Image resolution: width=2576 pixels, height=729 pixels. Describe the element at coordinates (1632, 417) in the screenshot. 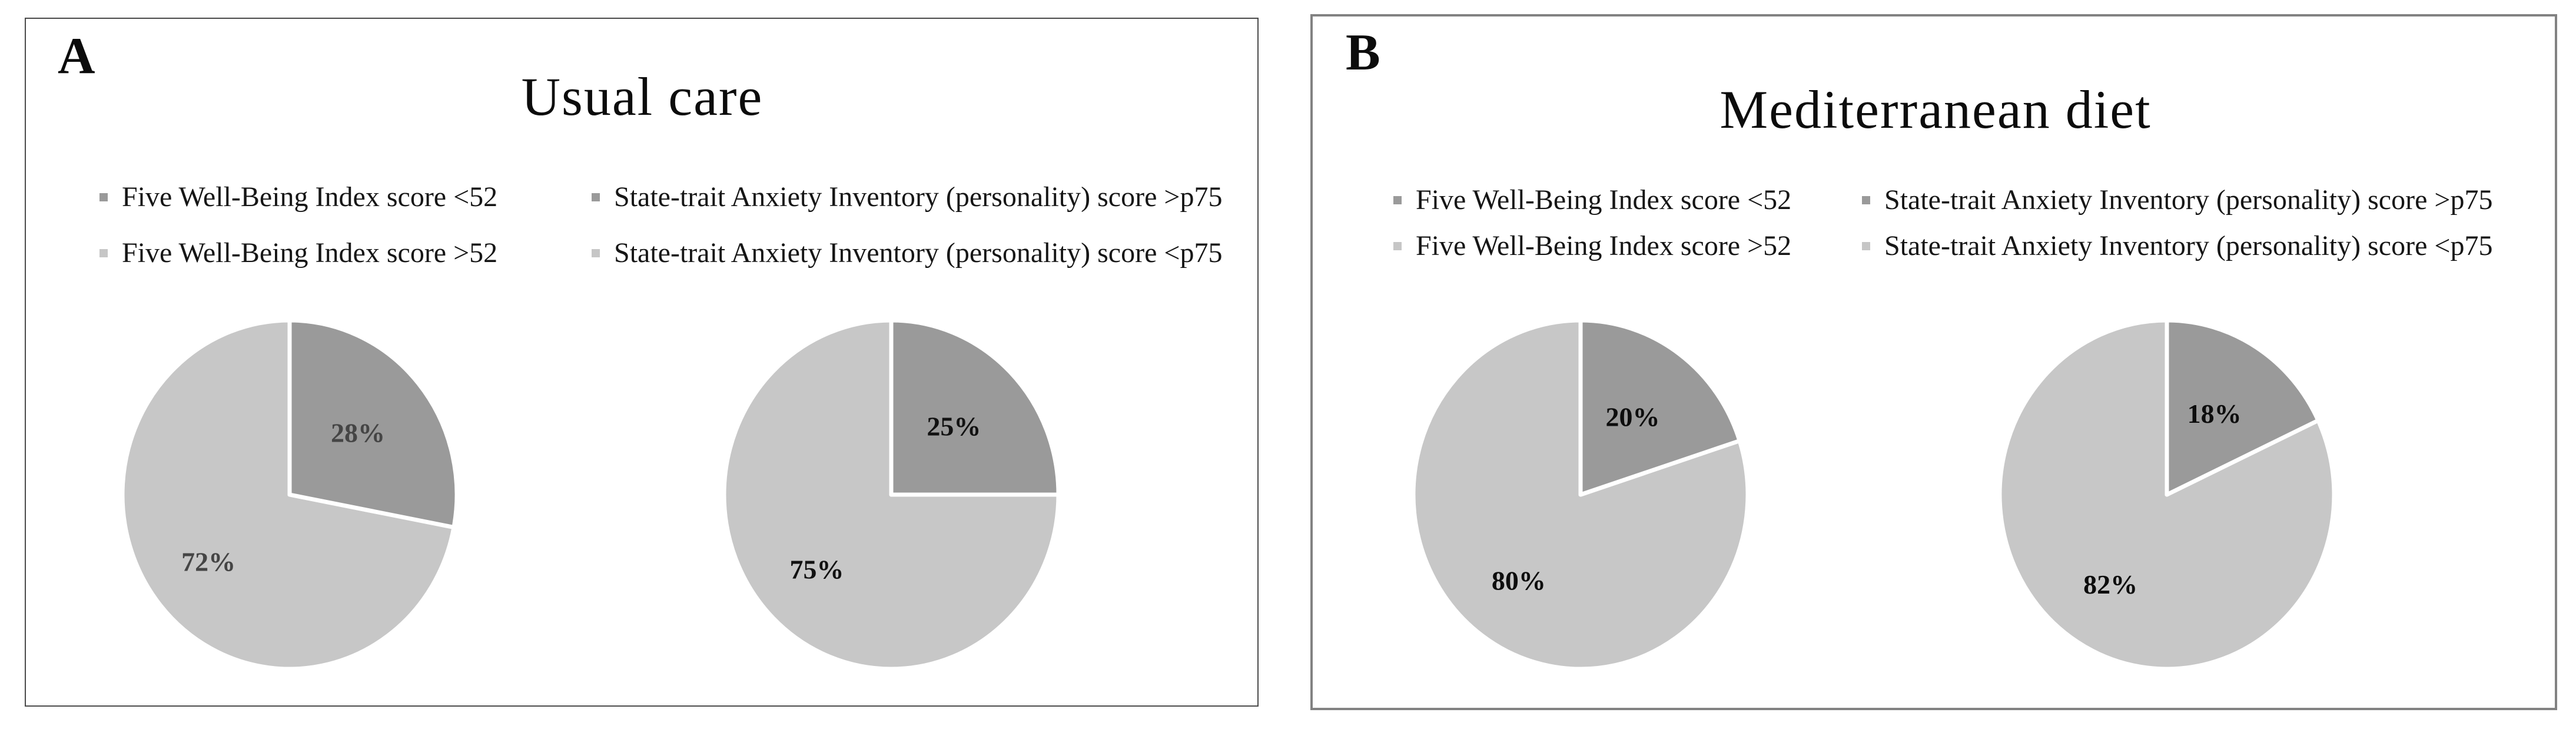

I see `pie-data-label: 20%` at that location.